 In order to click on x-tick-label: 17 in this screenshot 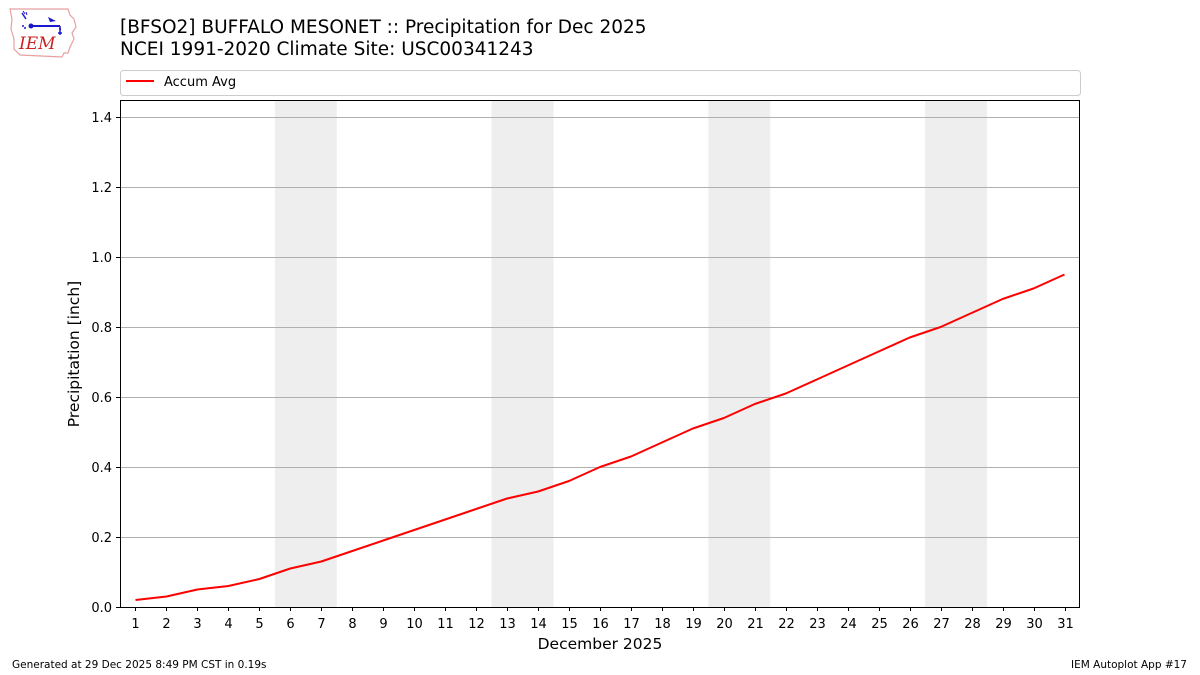, I will do `click(631, 624)`.